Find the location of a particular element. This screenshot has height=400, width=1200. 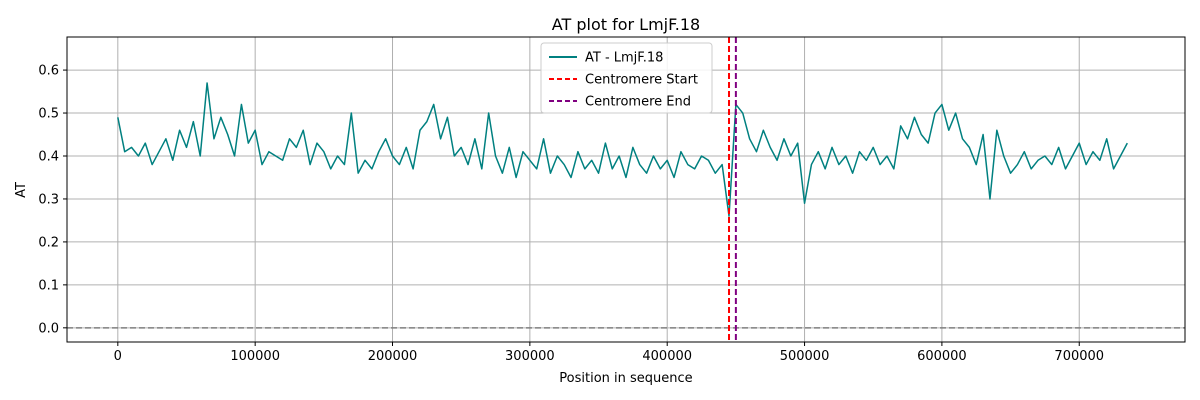

y-tick-label: 0.1 is located at coordinates (48, 285).